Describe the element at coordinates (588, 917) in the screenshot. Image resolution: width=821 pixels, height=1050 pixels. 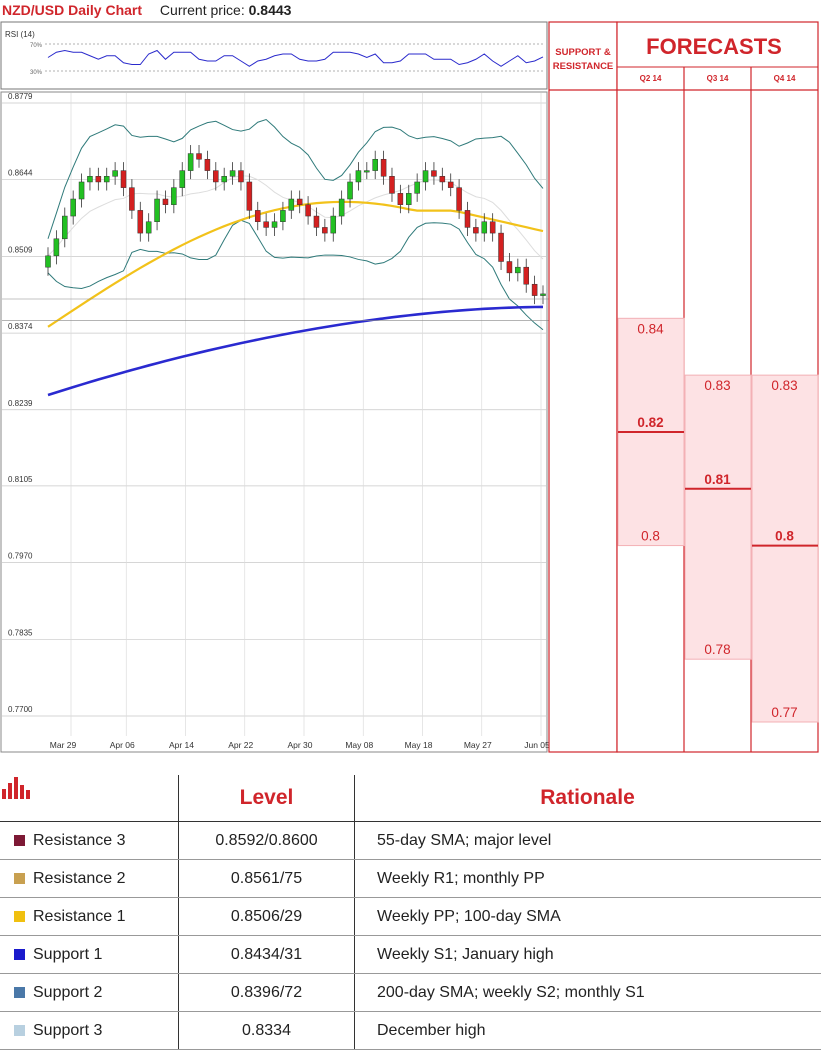
I see `level-rationale-cell: Weekly PP; 100-day SMA` at that location.